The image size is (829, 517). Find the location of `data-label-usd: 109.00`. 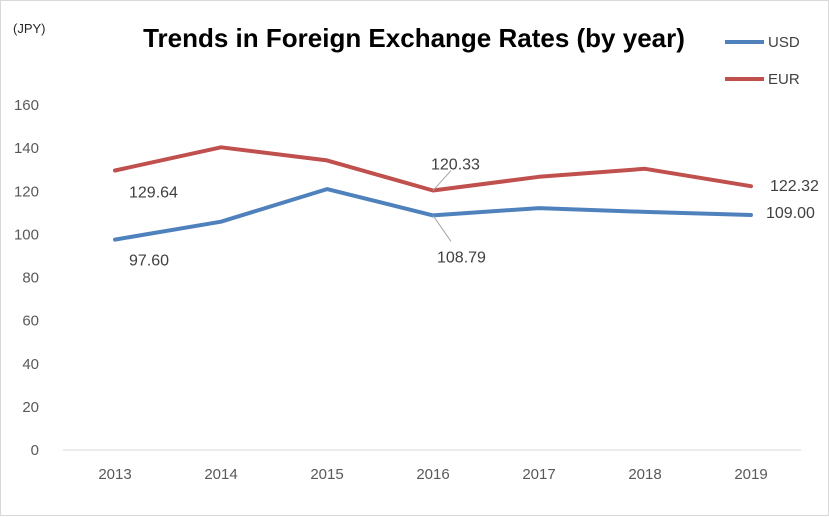

data-label-usd: 109.00 is located at coordinates (790, 213).